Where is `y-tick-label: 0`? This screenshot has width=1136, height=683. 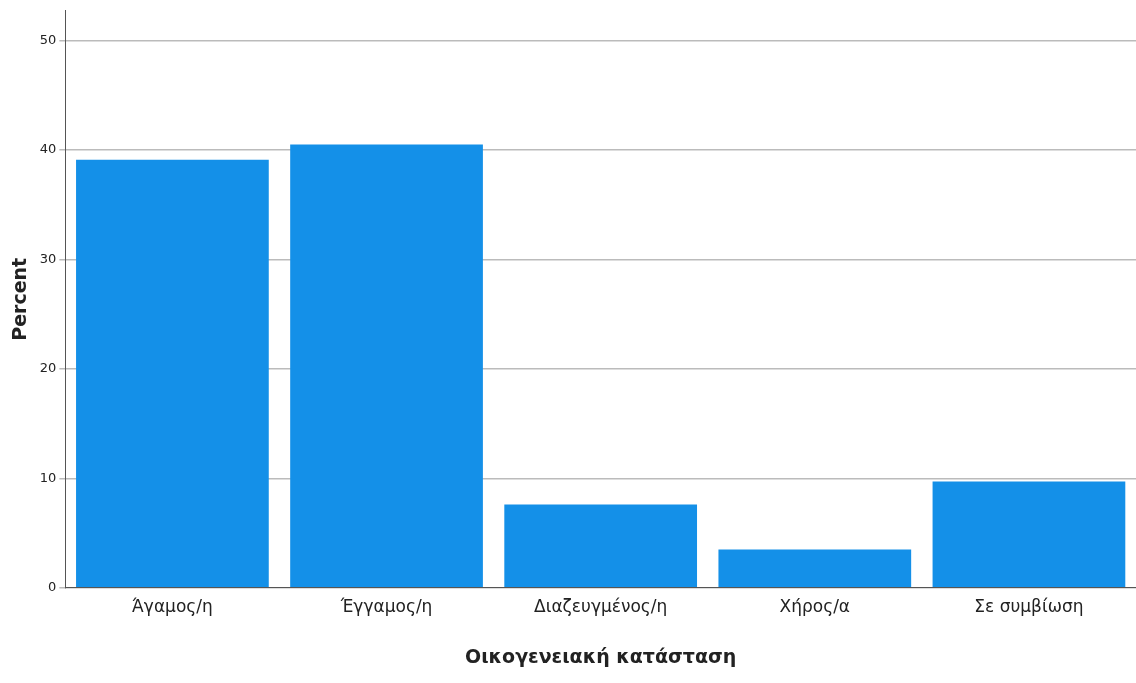
y-tick-label: 0 is located at coordinates (52, 587).